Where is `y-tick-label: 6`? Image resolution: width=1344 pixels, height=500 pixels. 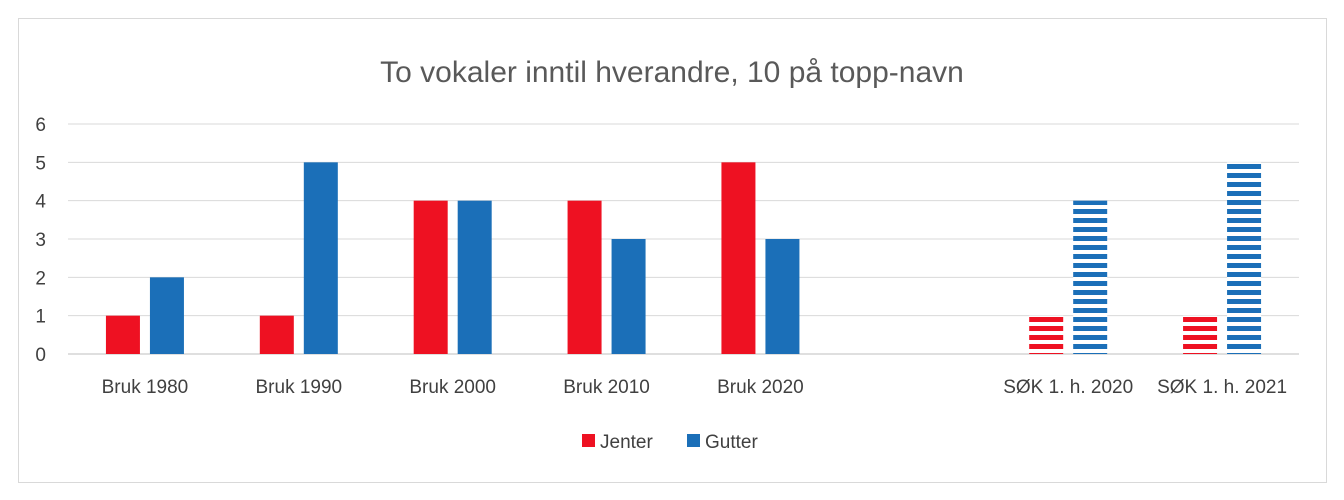
y-tick-label: 6 is located at coordinates (40, 125).